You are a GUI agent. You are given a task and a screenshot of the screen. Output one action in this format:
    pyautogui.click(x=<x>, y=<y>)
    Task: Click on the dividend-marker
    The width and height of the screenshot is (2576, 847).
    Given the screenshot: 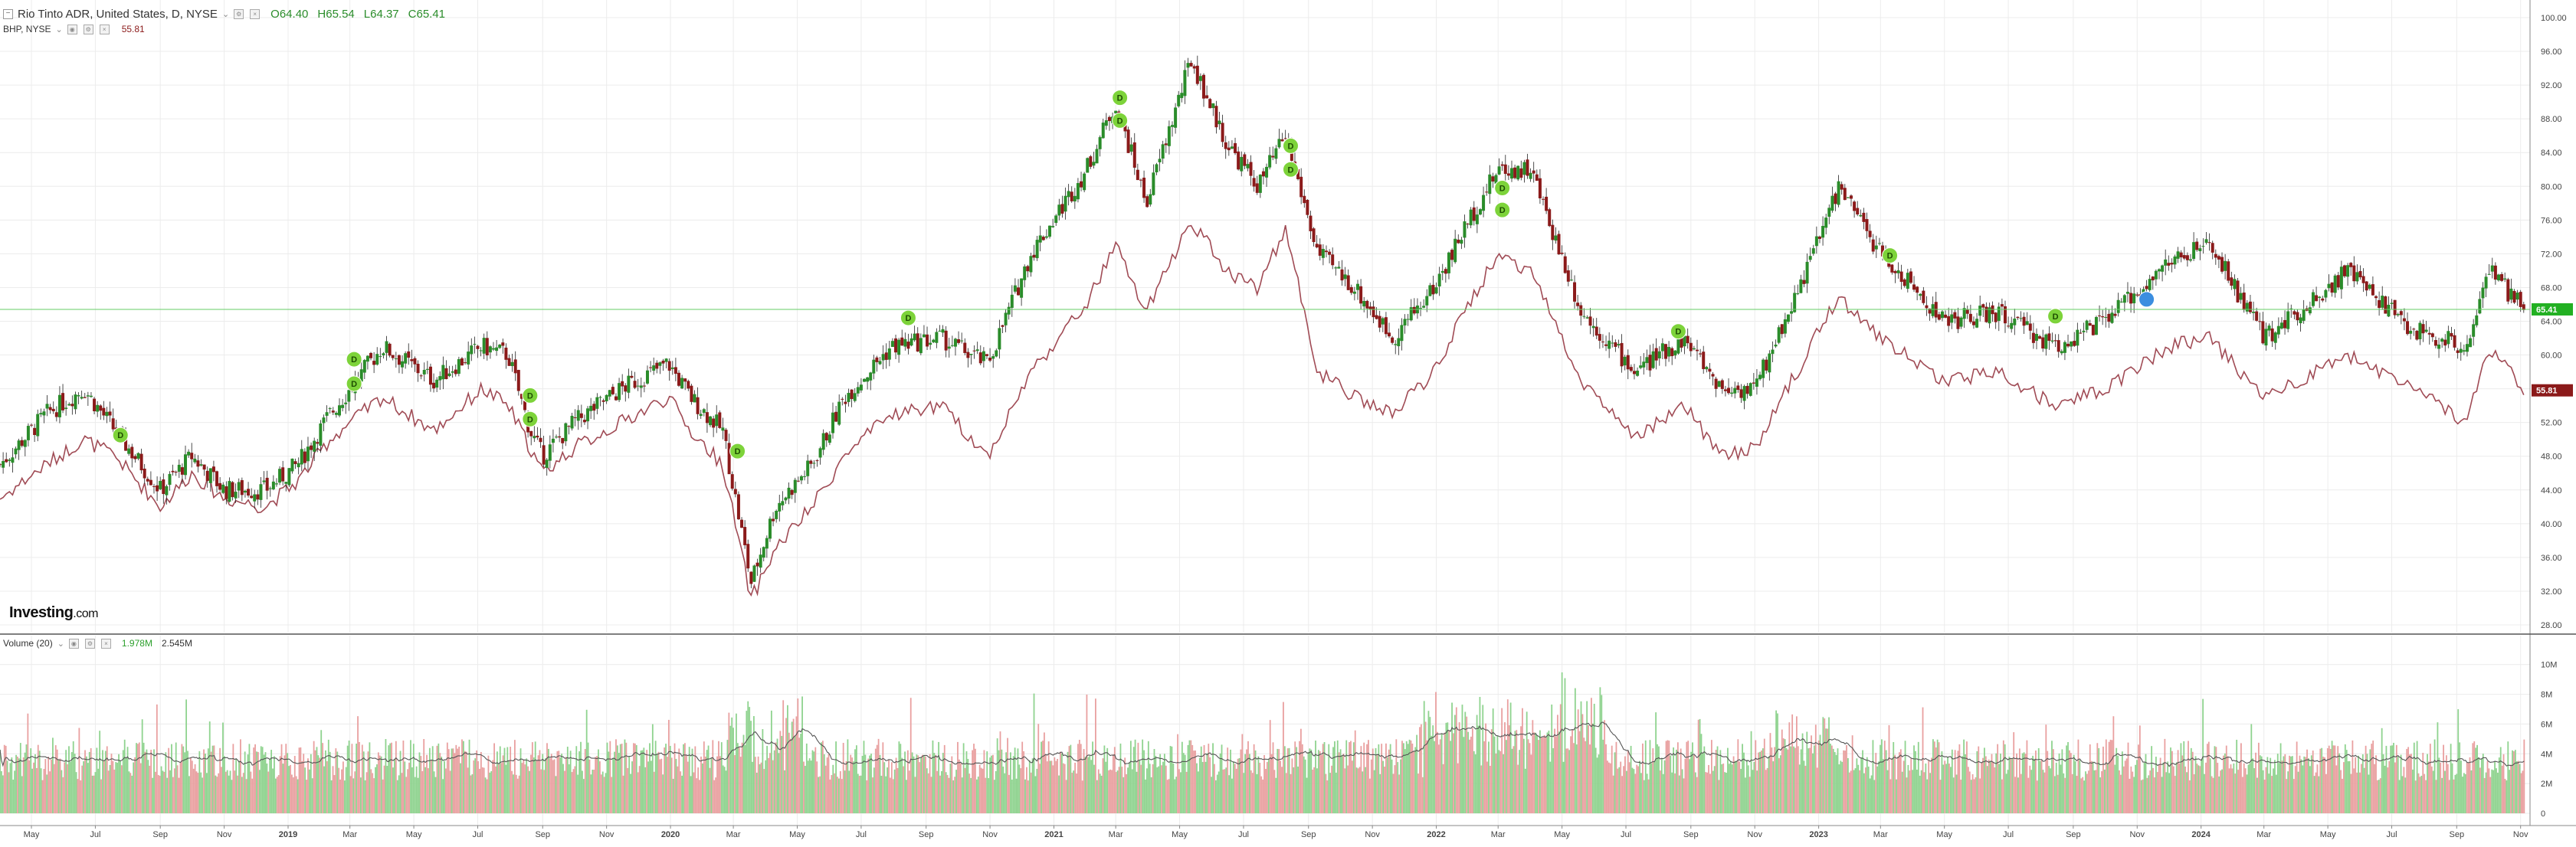 What is the action you would take?
    pyautogui.click(x=2146, y=299)
    